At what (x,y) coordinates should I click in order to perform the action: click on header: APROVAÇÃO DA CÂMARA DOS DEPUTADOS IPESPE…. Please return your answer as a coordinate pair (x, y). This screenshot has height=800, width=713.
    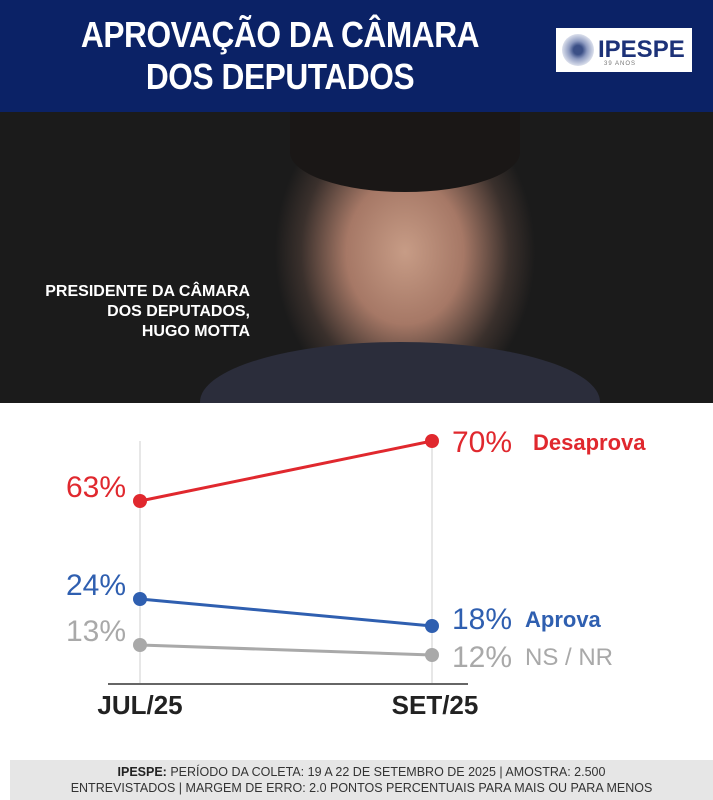
    Looking at the image, I should click on (356, 56).